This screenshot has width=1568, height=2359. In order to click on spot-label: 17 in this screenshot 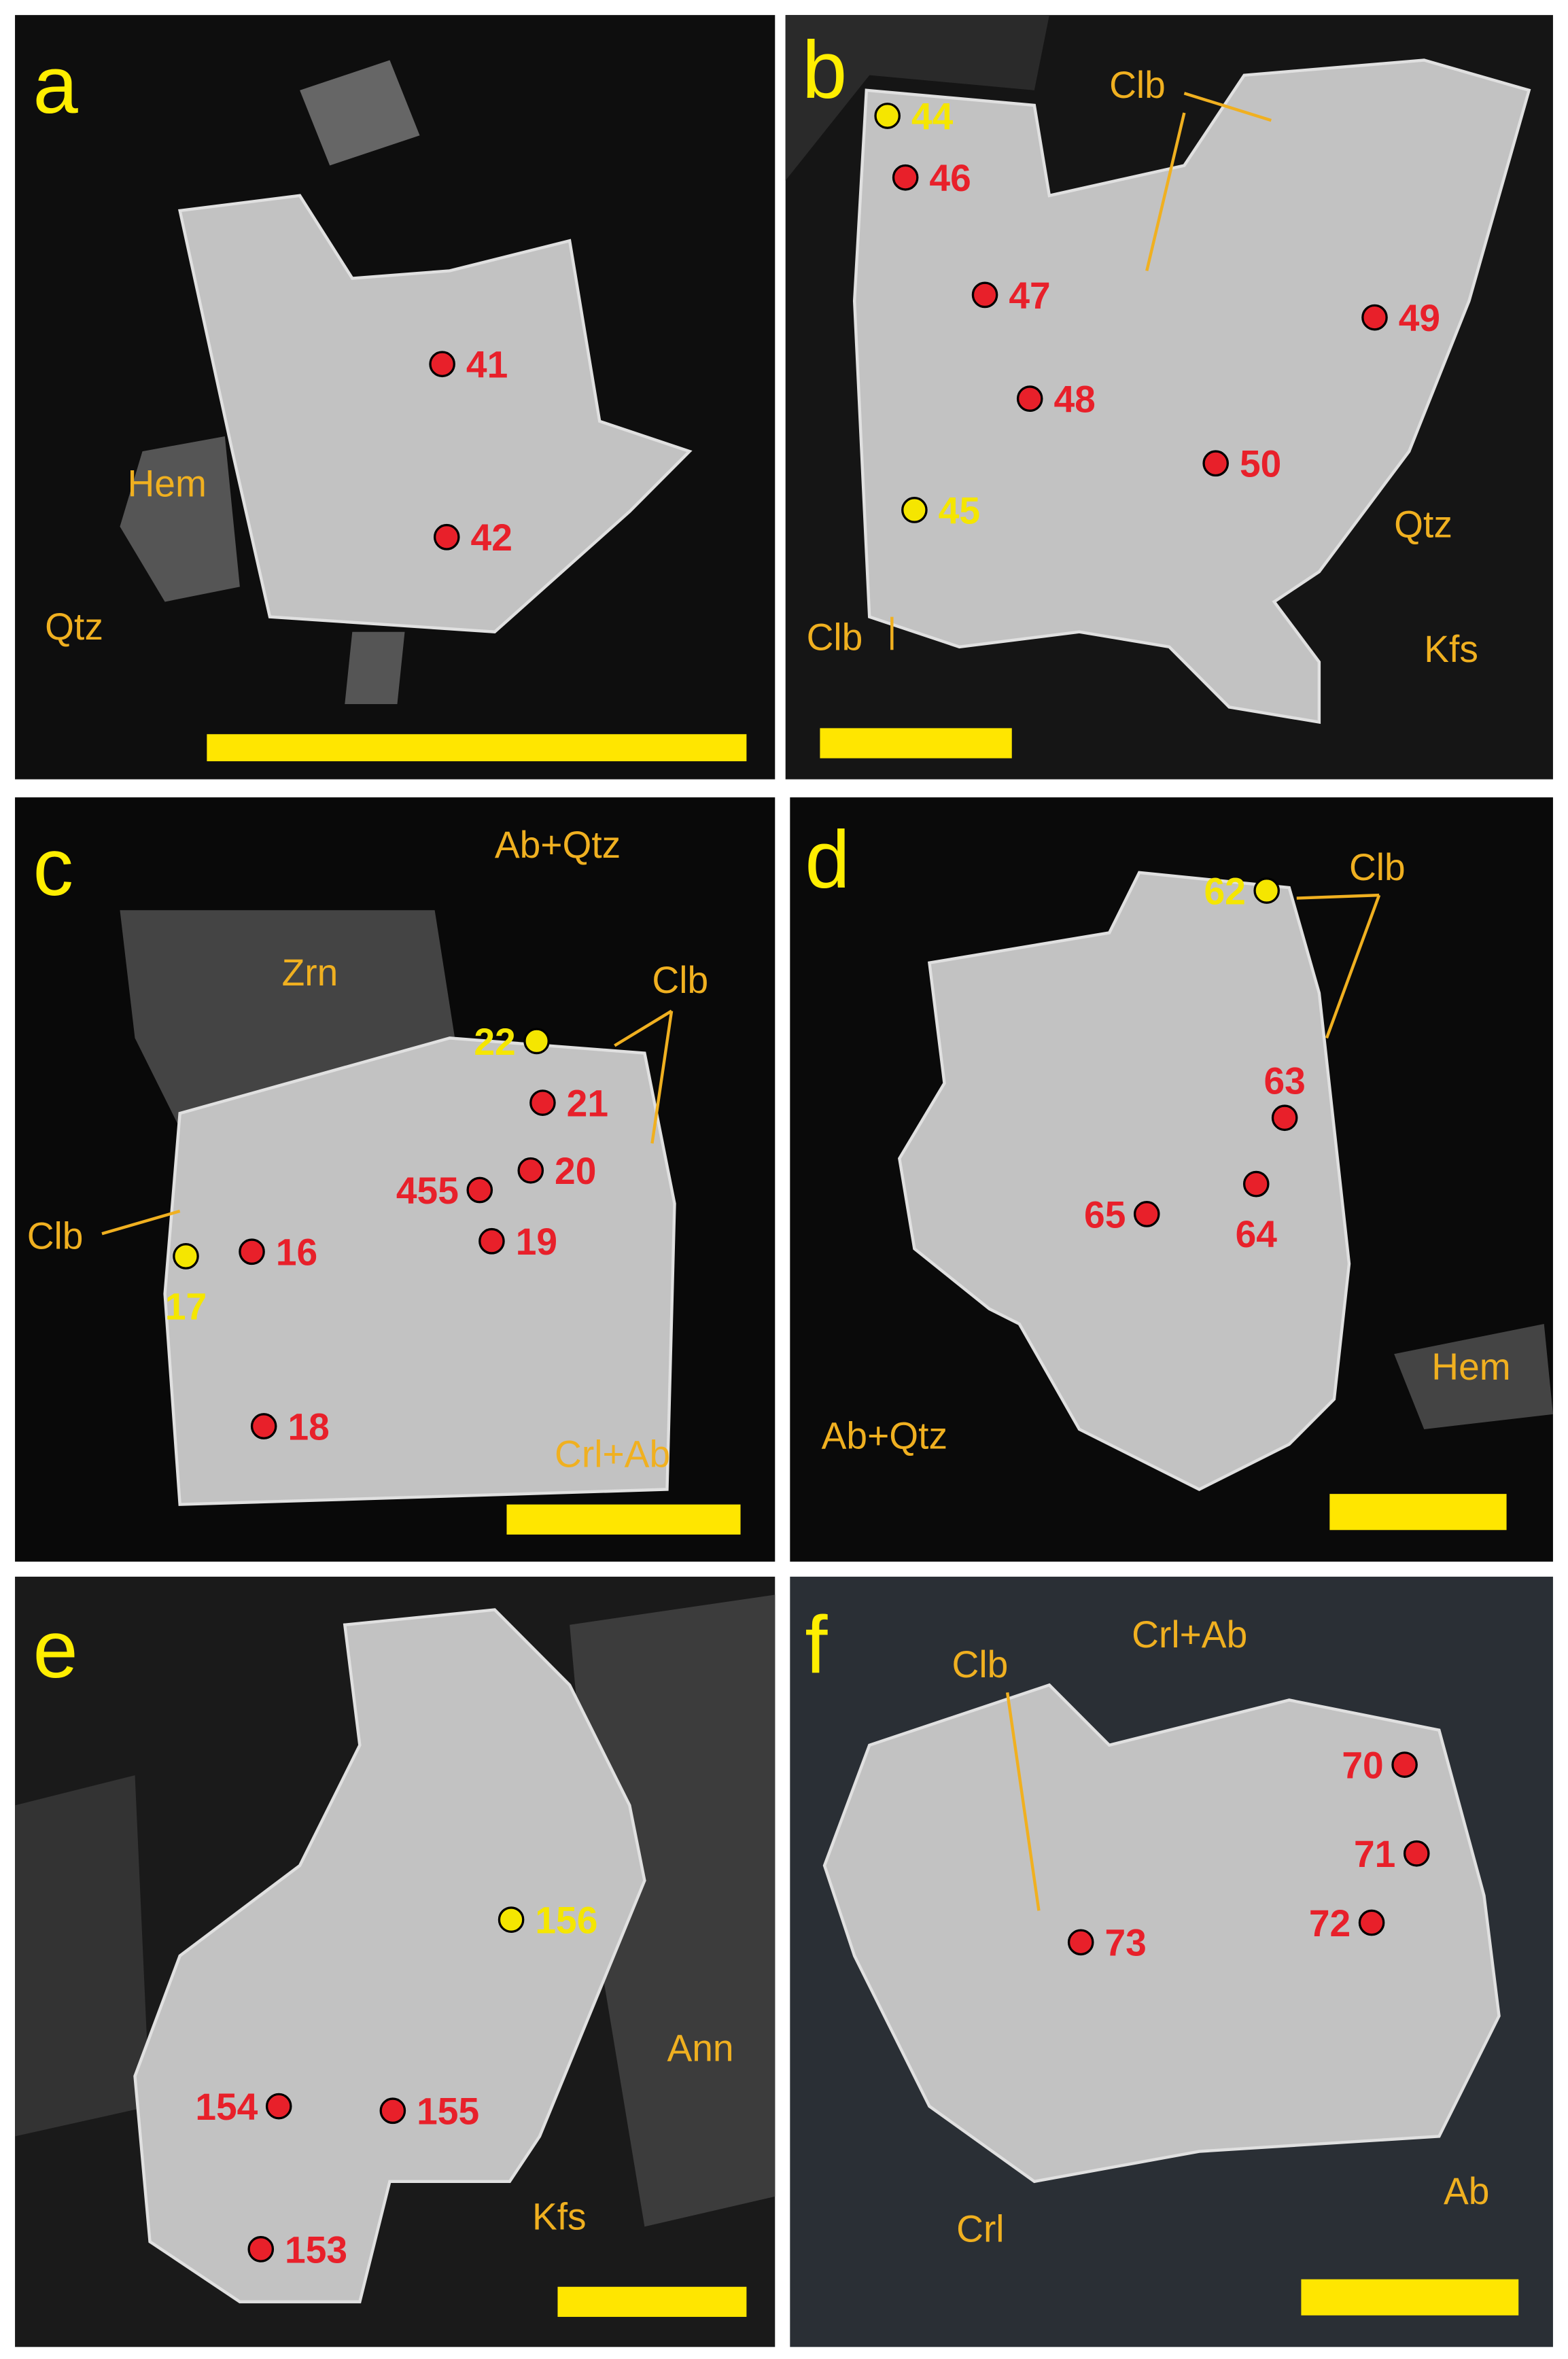, I will do `click(186, 1306)`.